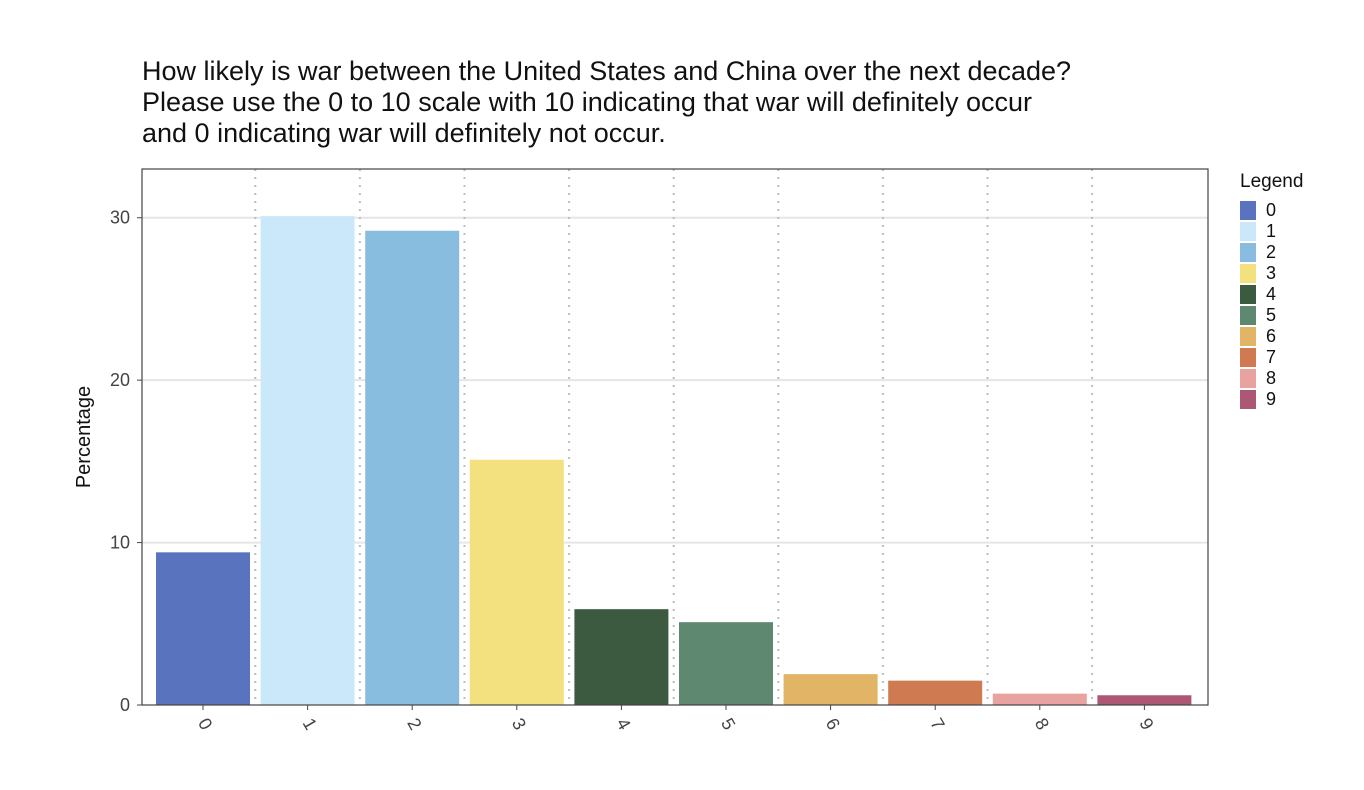  What do you see at coordinates (1271, 399) in the screenshot?
I see `legend-label-9: 9` at bounding box center [1271, 399].